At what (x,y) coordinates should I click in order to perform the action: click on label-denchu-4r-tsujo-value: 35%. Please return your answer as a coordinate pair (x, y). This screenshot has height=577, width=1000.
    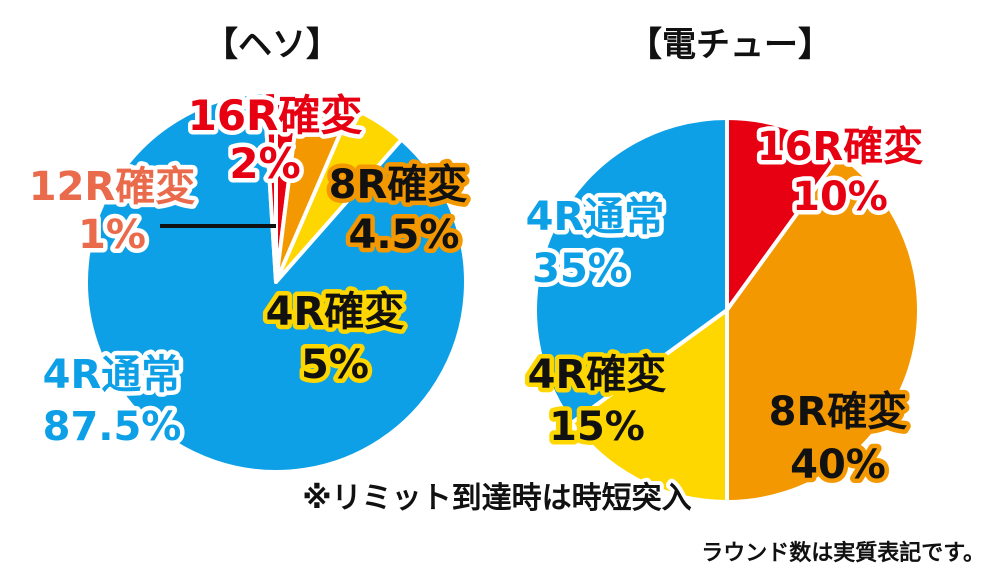
    Looking at the image, I should click on (580, 269).